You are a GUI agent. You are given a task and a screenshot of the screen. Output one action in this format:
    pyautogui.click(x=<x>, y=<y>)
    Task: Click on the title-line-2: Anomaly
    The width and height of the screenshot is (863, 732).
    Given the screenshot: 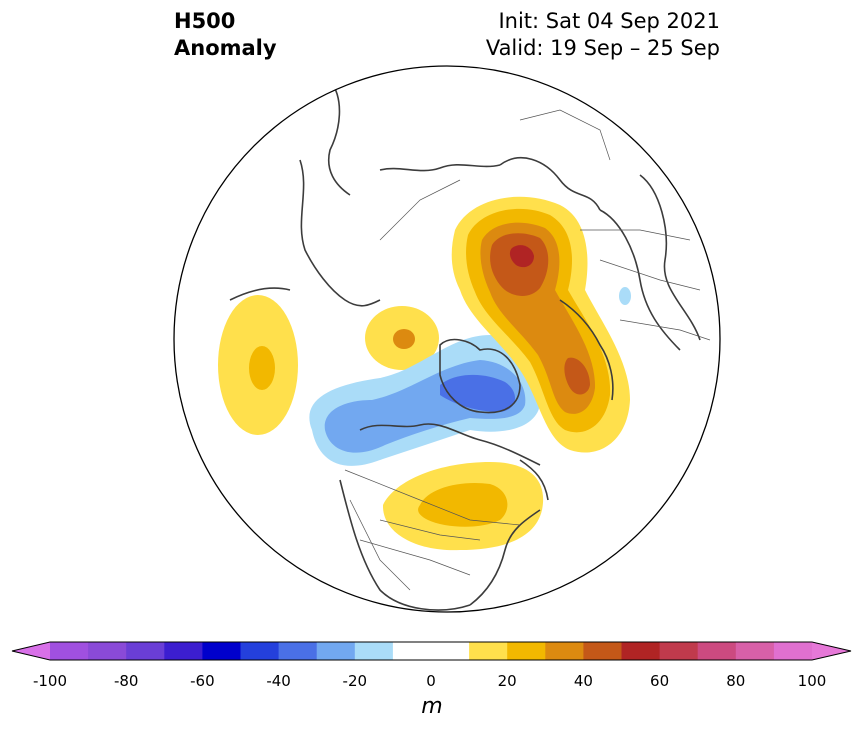 What is the action you would take?
    pyautogui.click(x=225, y=48)
    